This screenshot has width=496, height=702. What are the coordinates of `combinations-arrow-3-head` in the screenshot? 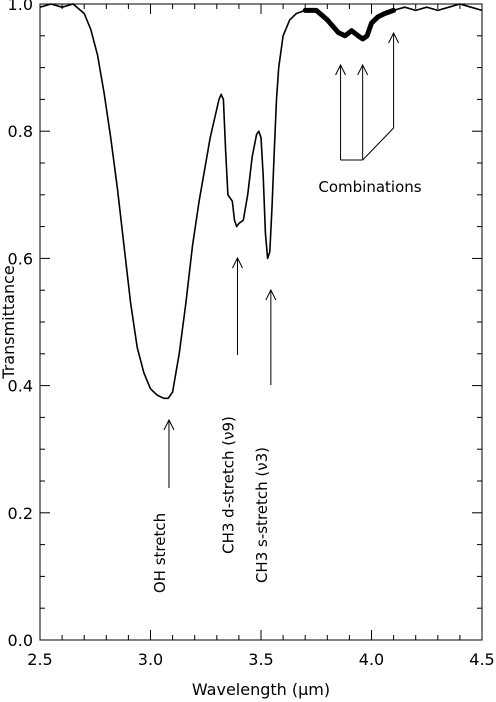 It's located at (394, 37).